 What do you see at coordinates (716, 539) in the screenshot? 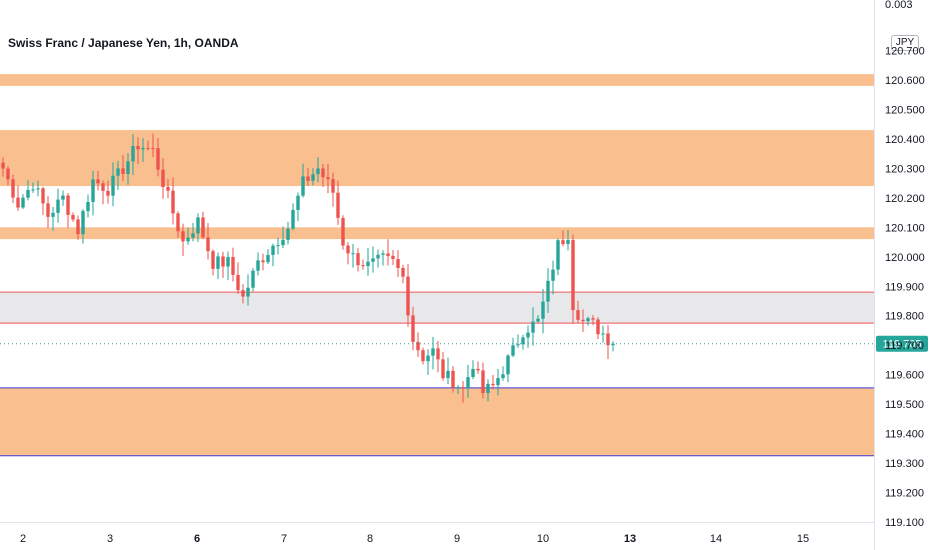
I see `time-tick-label: 14` at bounding box center [716, 539].